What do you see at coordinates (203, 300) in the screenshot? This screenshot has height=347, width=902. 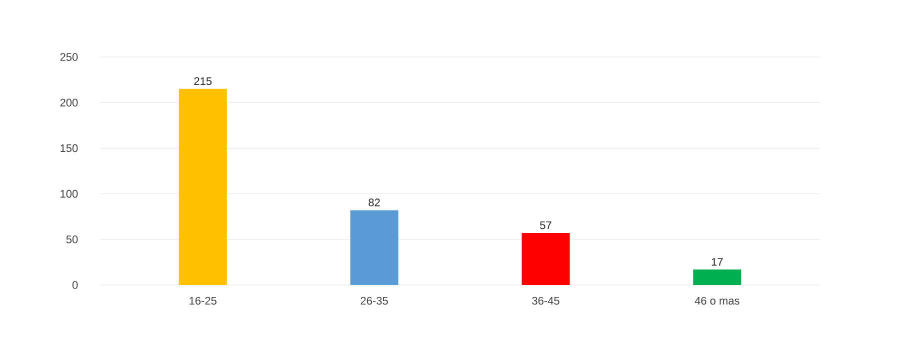 I see `x-tick-label: 16-25` at bounding box center [203, 300].